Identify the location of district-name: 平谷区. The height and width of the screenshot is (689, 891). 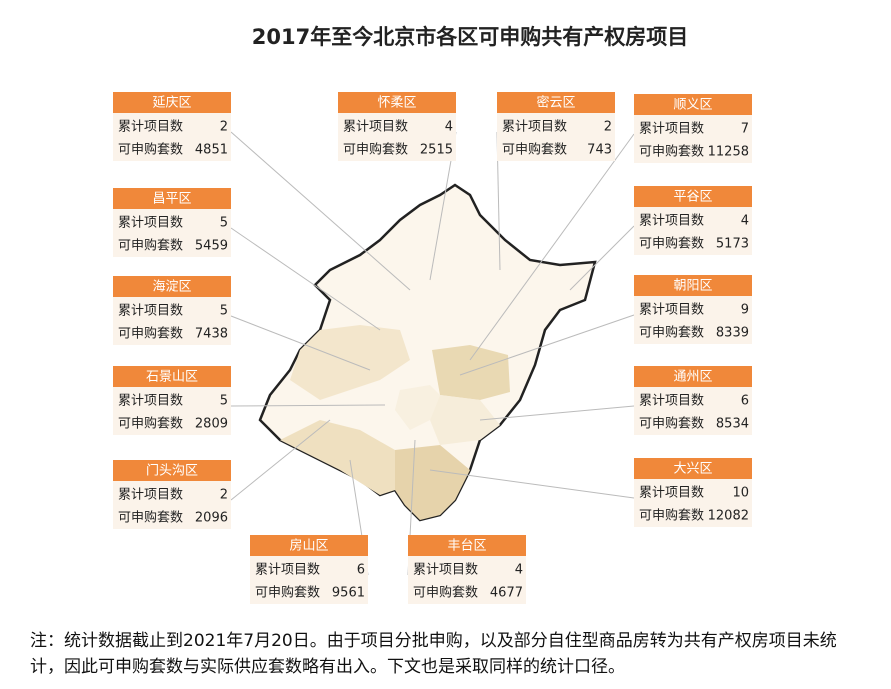
(692, 197).